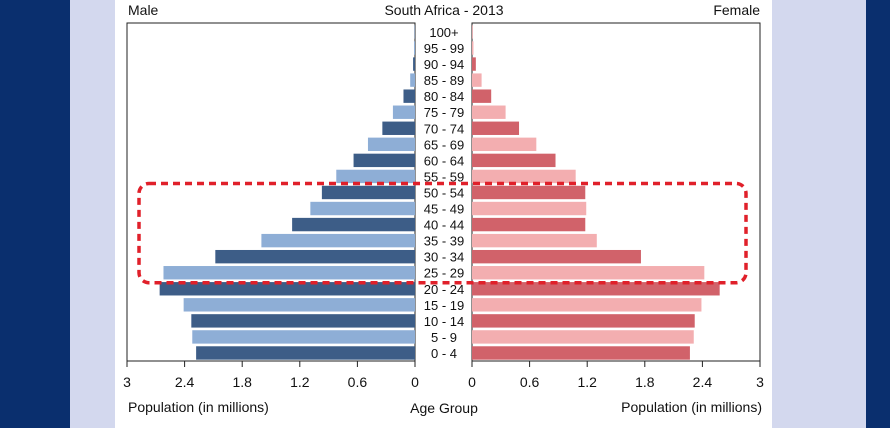  Describe the element at coordinates (300, 382) in the screenshot. I see `male-tick-label: 1.2` at that location.